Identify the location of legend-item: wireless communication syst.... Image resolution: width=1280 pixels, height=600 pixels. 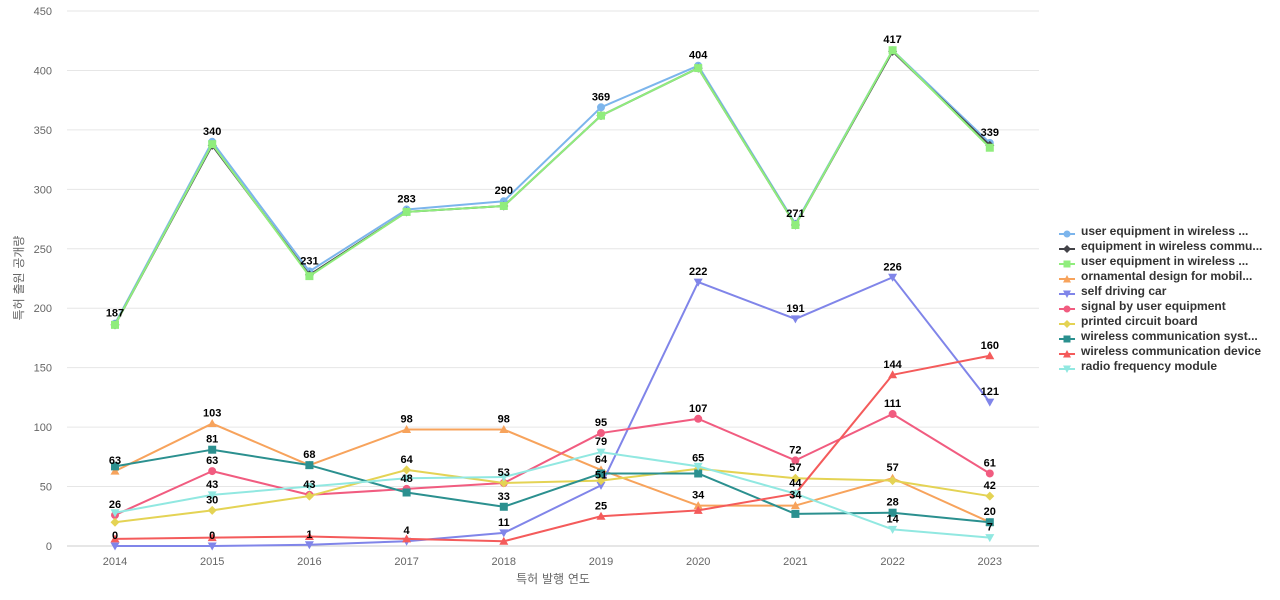
(1169, 335).